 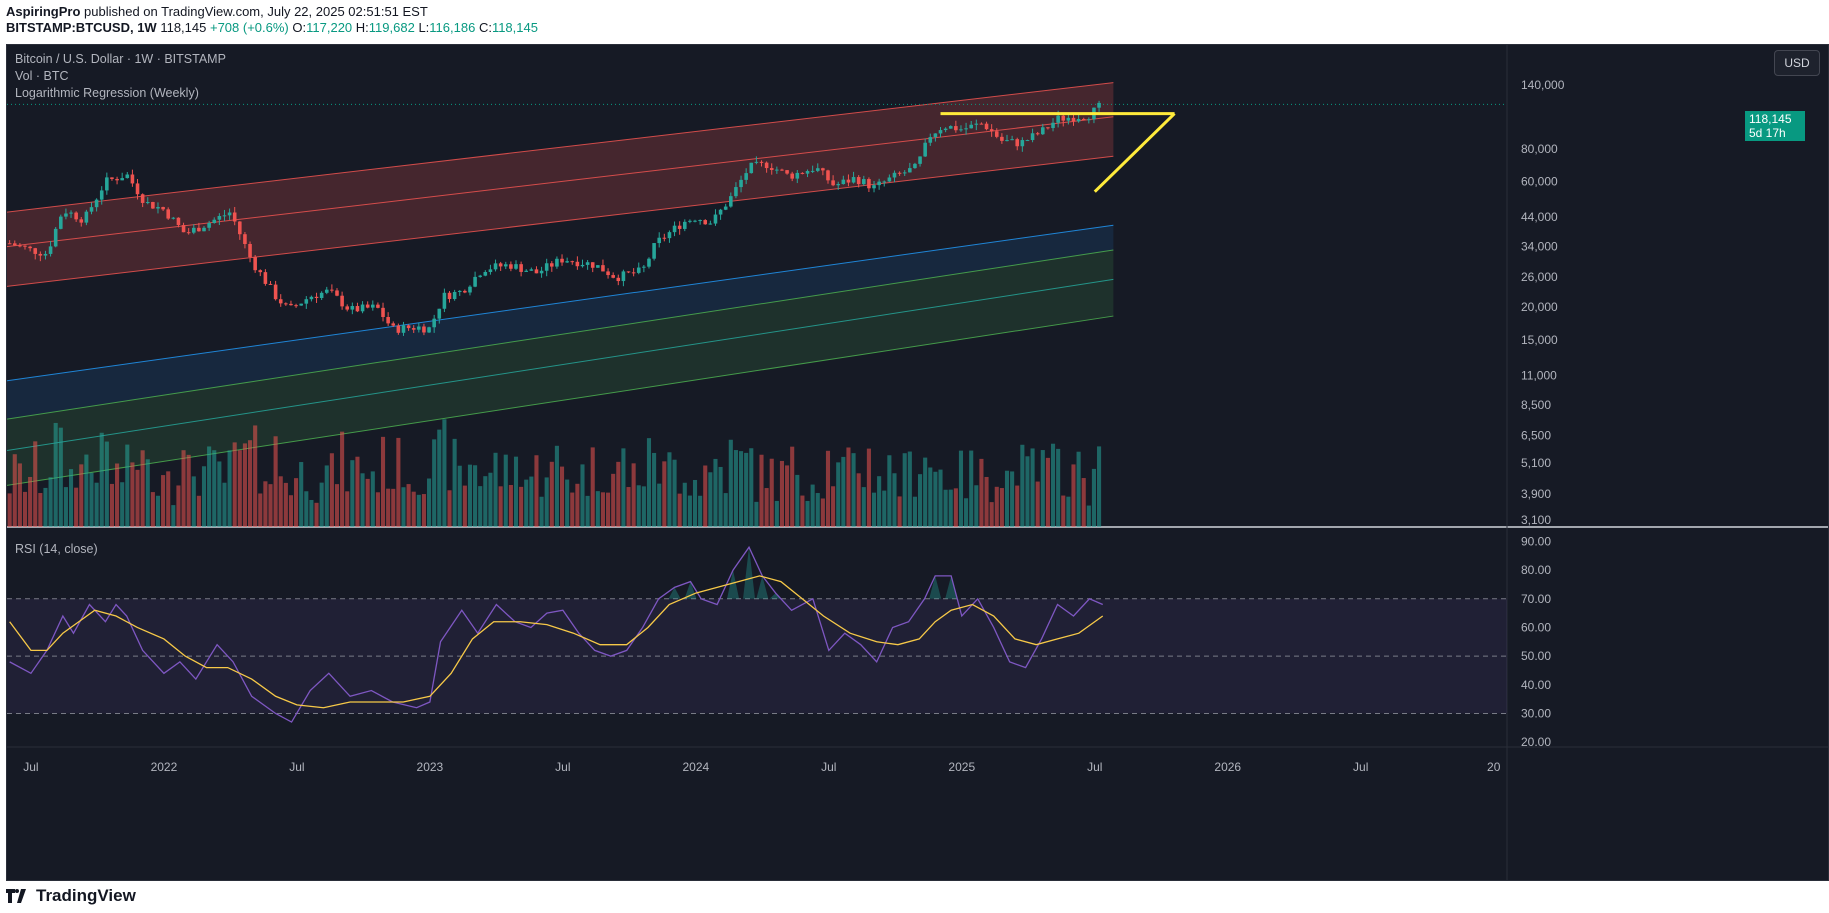 What do you see at coordinates (71, 896) in the screenshot?
I see `tradingview-logo: TradingView` at bounding box center [71, 896].